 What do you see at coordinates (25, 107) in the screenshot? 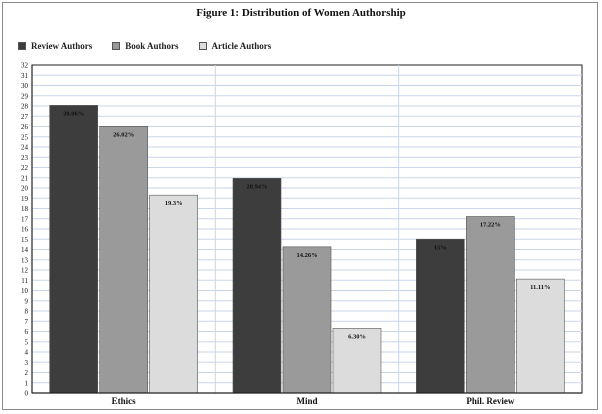
I see `y-tick-label: 28` at bounding box center [25, 107].